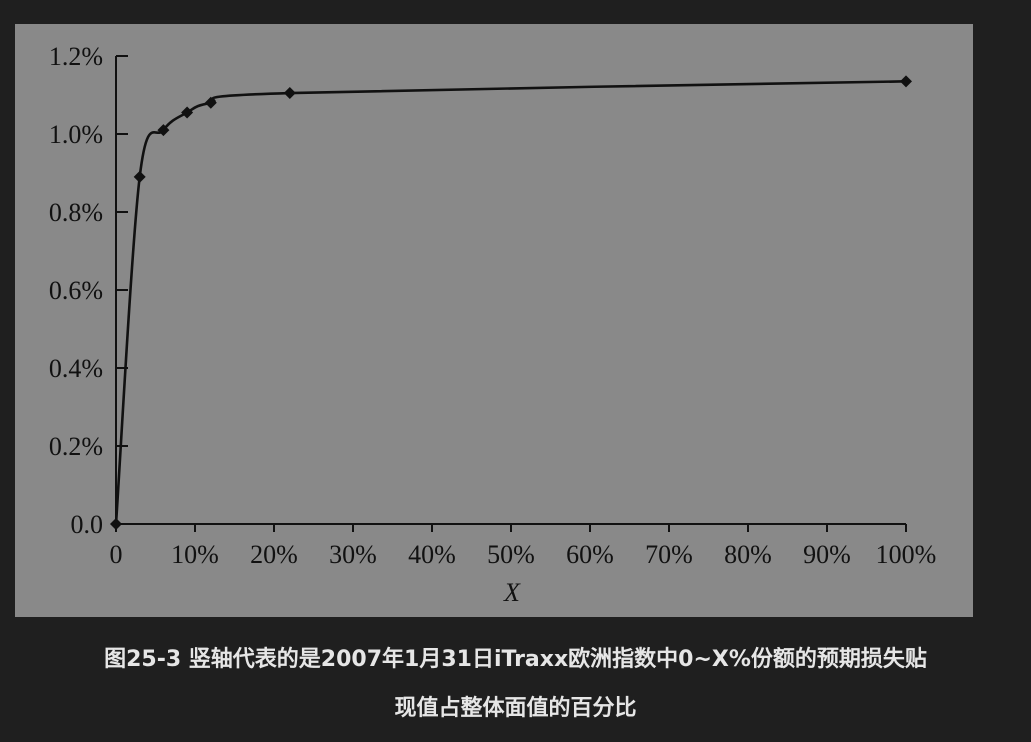 The height and width of the screenshot is (742, 1031). What do you see at coordinates (906, 554) in the screenshot?
I see `x-tick-label: 100%` at bounding box center [906, 554].